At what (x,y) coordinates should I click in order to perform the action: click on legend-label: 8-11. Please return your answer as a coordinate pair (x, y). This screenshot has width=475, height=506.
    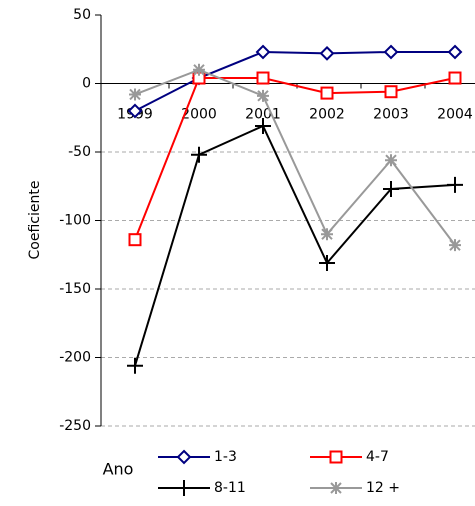
    Looking at the image, I should click on (230, 488).